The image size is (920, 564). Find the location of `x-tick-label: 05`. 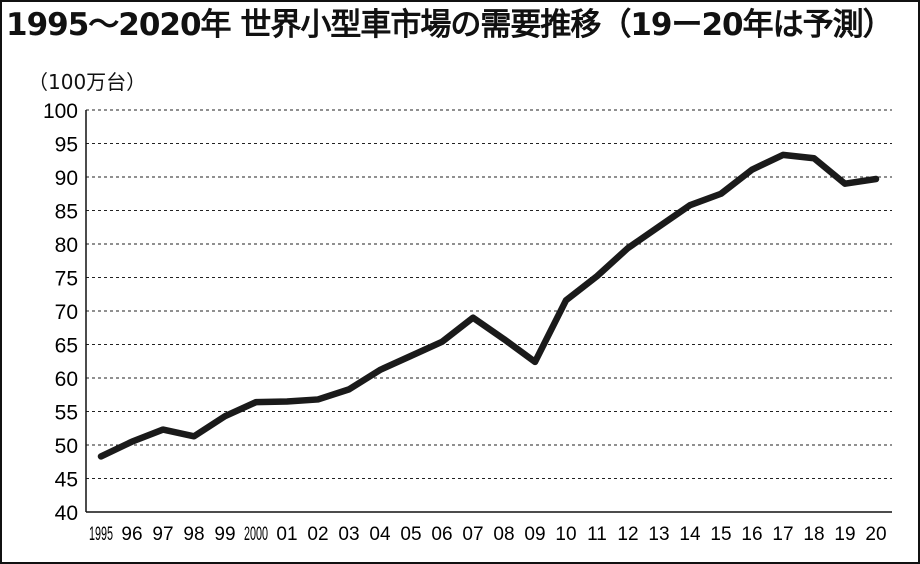

x-tick-label: 05 is located at coordinates (410, 534).